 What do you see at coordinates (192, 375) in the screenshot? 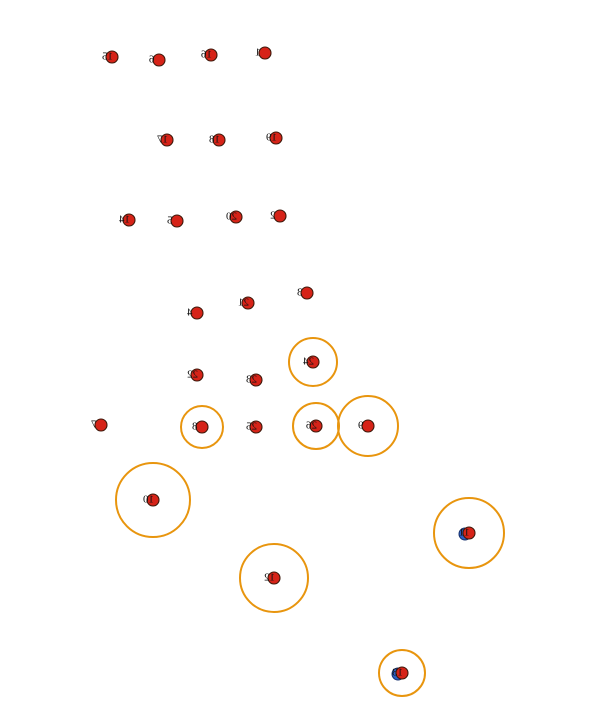
I see `marker-label: 22` at bounding box center [192, 375].